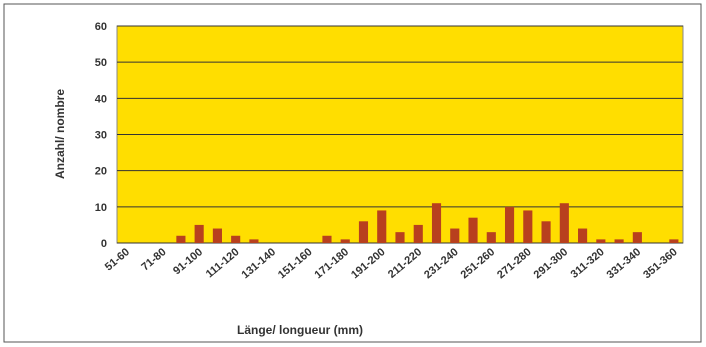  What do you see at coordinates (101, 208) in the screenshot?
I see `y-tick-label: 10` at bounding box center [101, 208].